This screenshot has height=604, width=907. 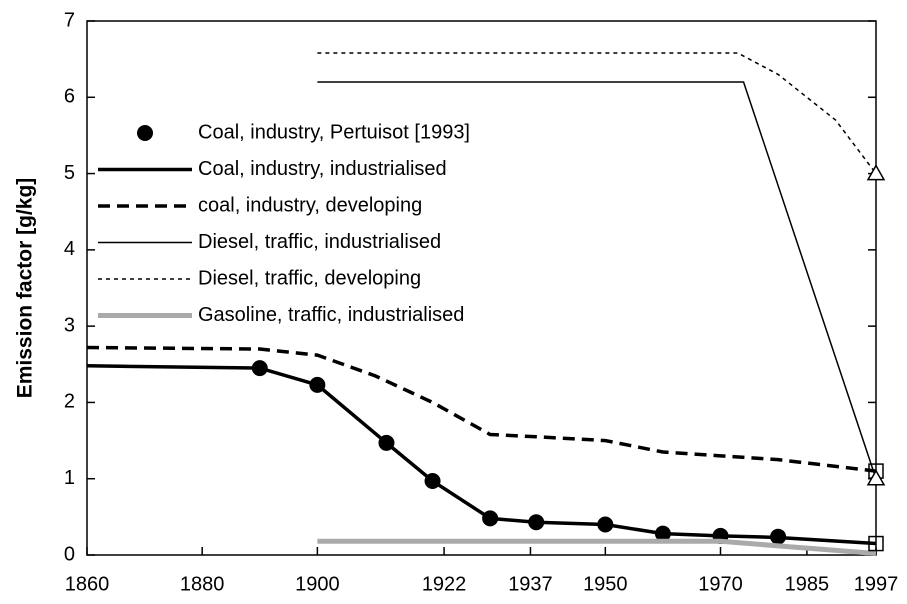 I want to click on y-tick-label: 0, so click(x=69, y=554).